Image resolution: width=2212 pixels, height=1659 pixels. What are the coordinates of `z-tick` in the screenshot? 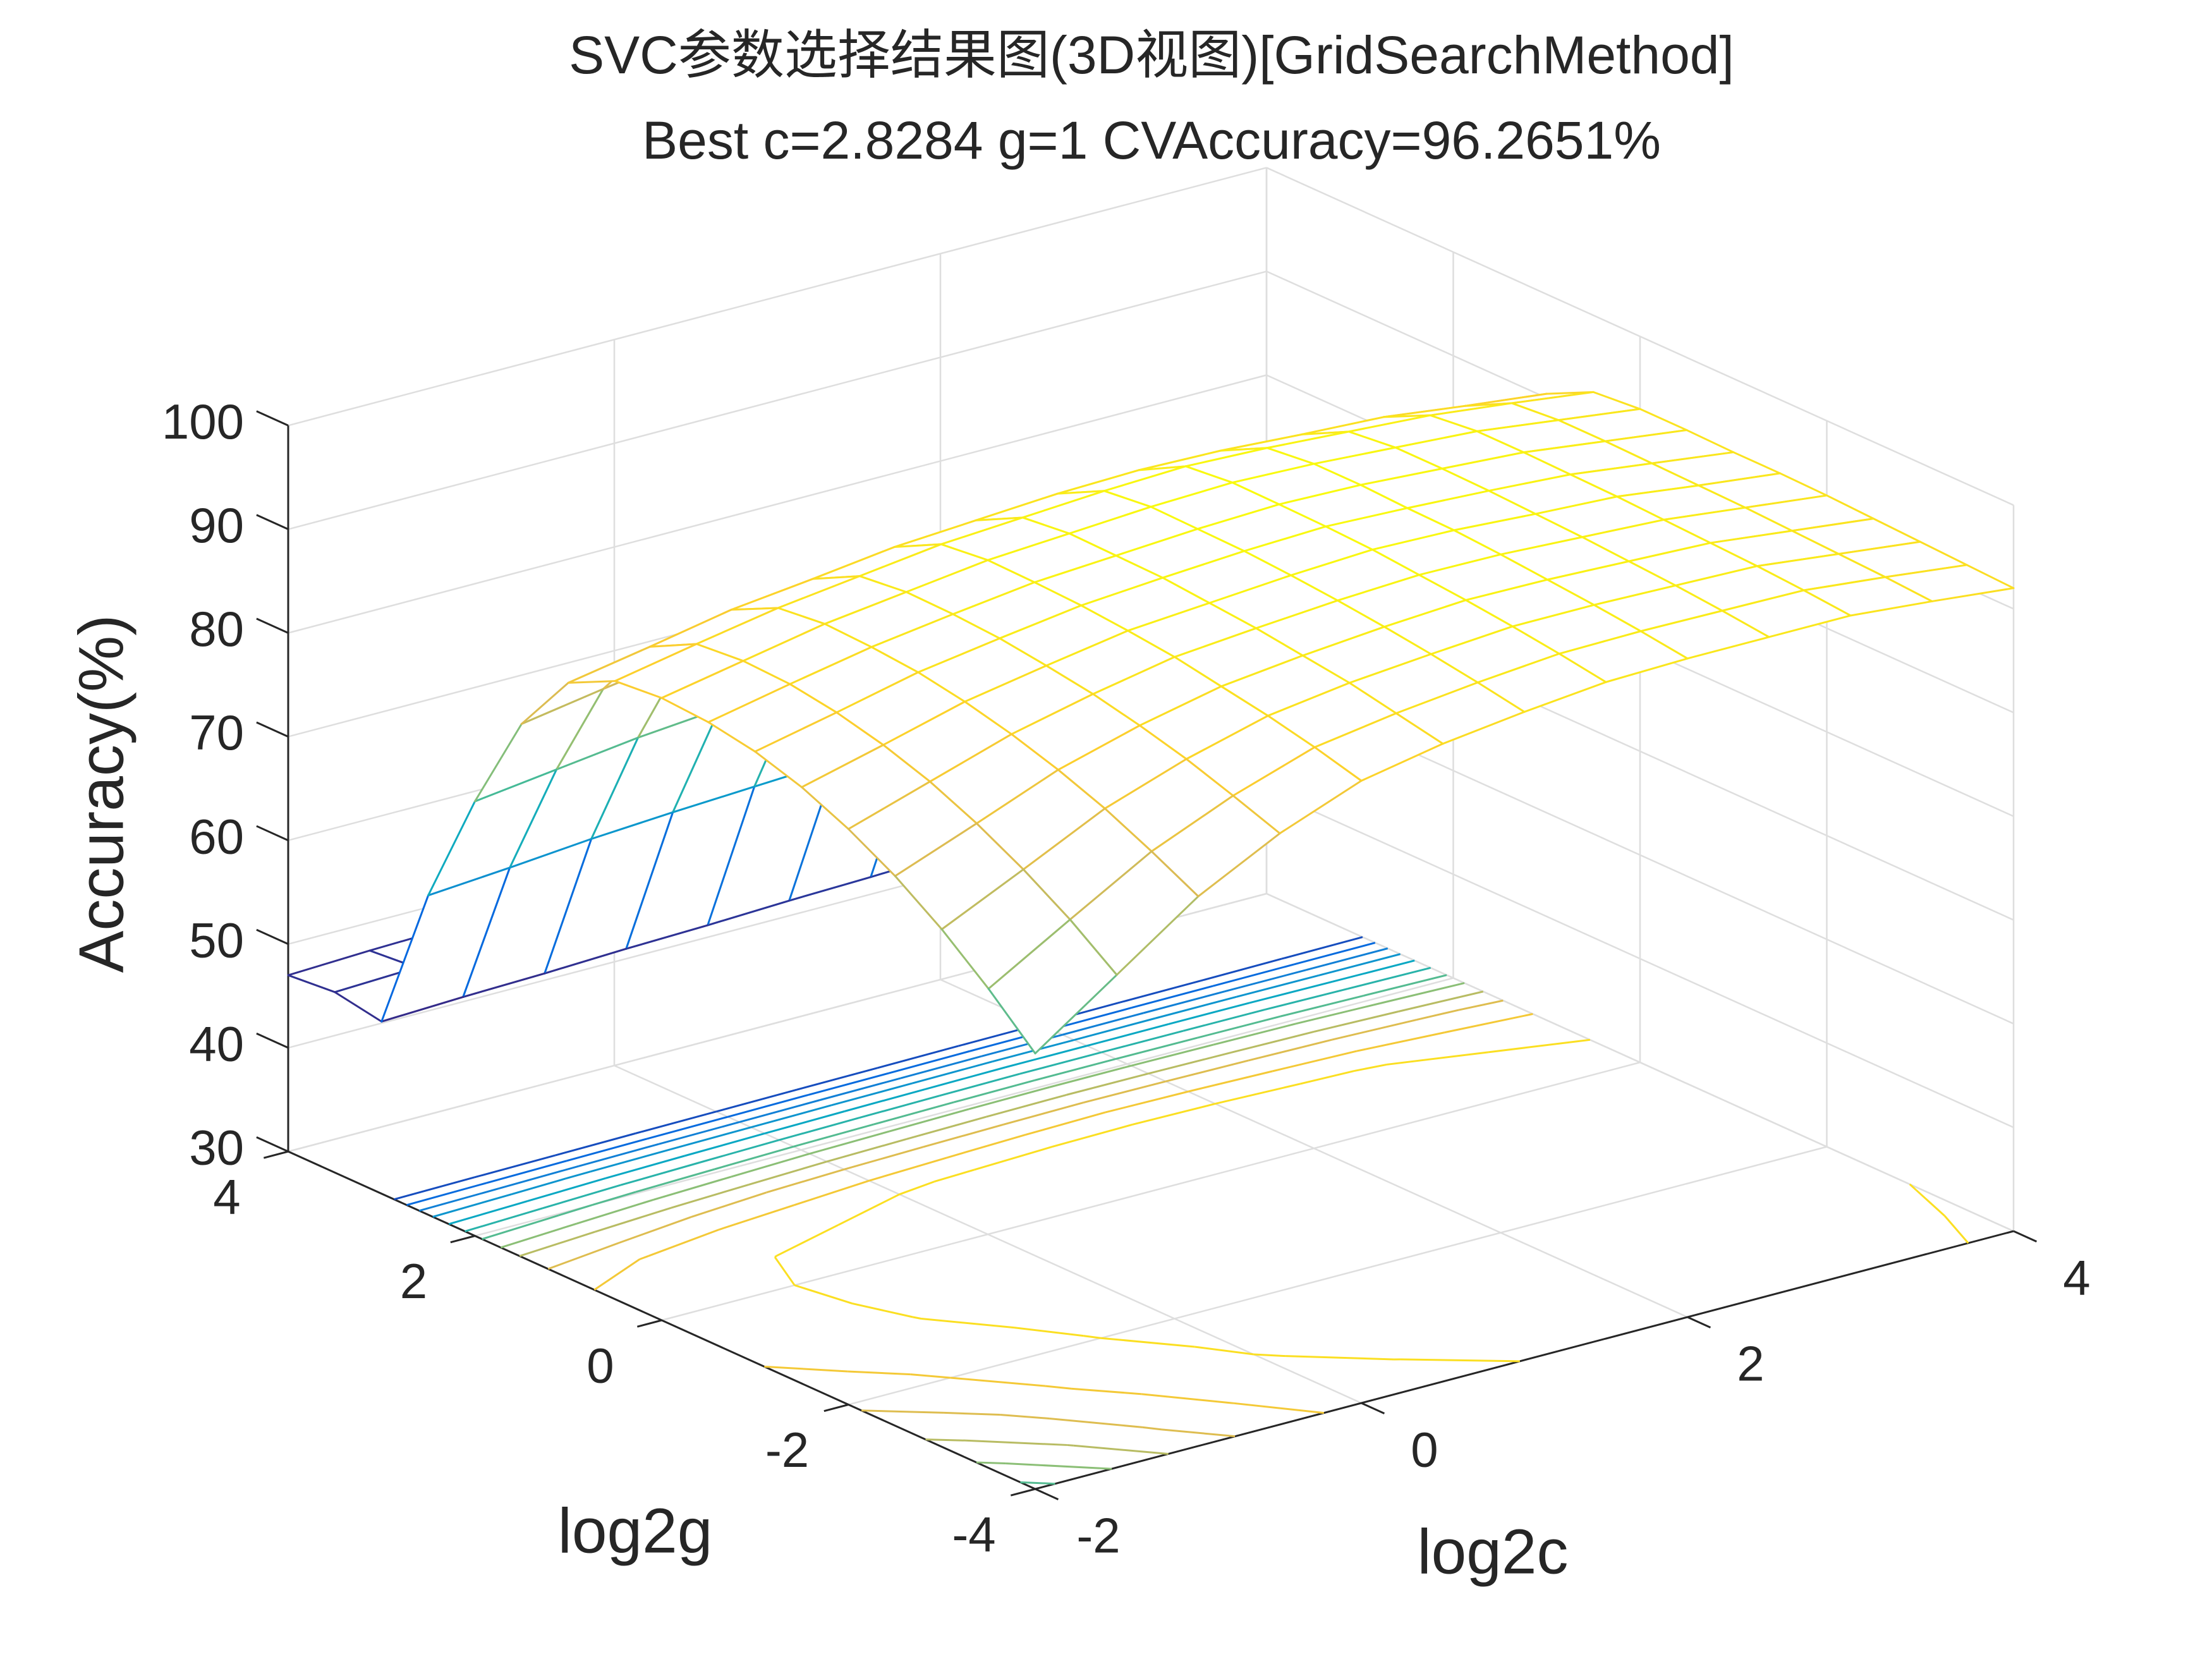 It's located at (272, 522).